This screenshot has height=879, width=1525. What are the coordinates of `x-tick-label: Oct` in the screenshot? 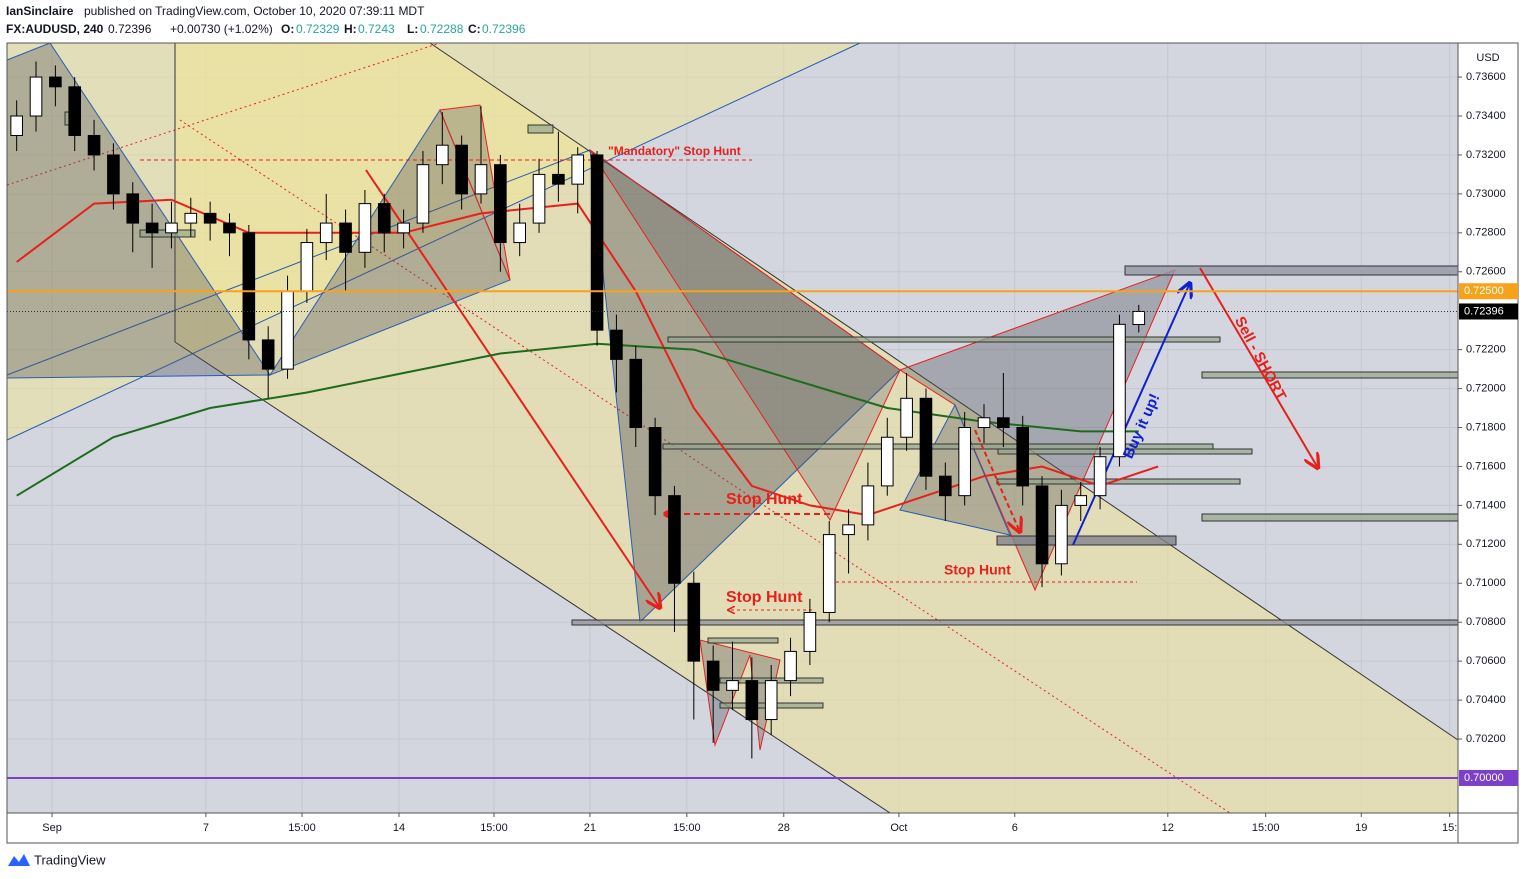 It's located at (898, 828).